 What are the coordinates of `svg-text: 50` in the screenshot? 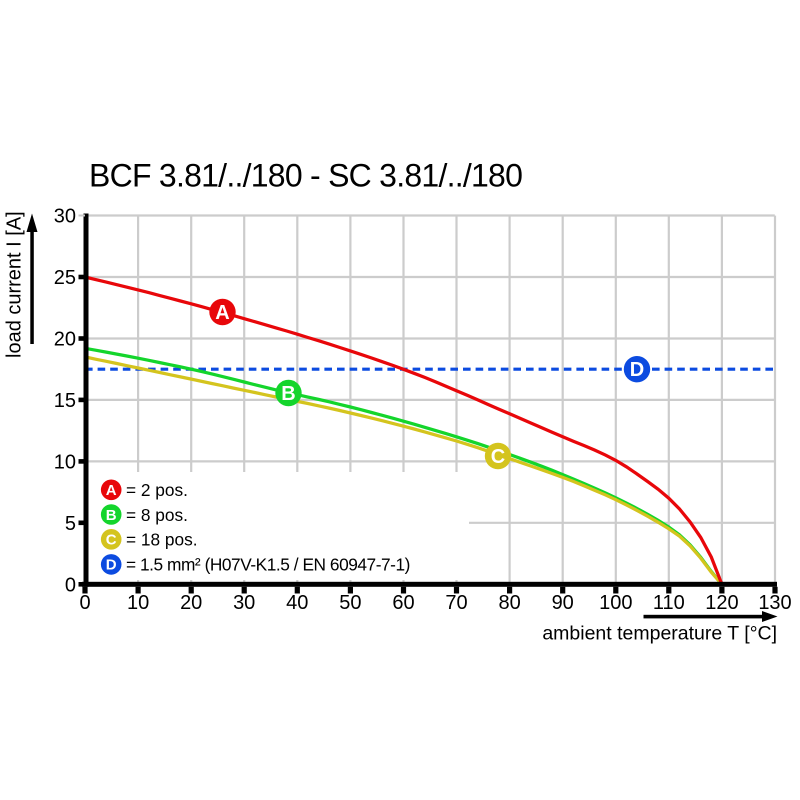 It's located at (350, 603).